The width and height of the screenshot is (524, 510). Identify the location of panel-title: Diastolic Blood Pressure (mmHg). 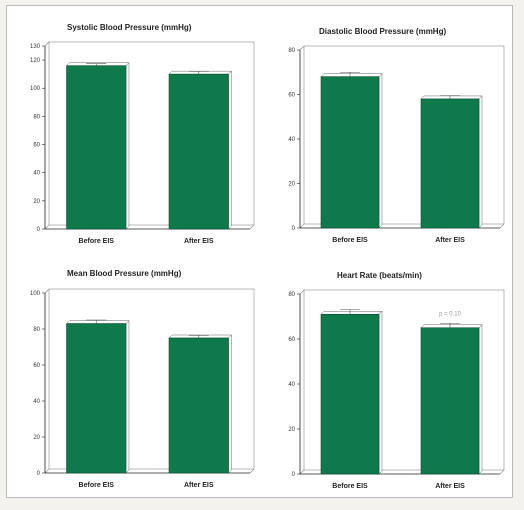
(382, 31).